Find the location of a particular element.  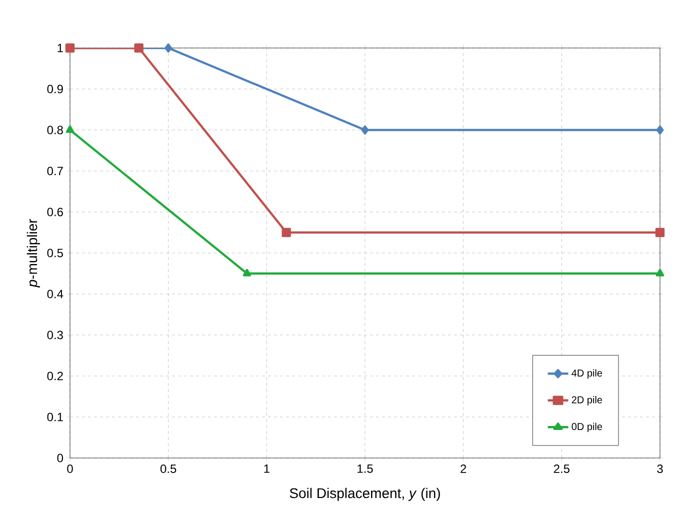

x-tick-label: 3 is located at coordinates (660, 469).